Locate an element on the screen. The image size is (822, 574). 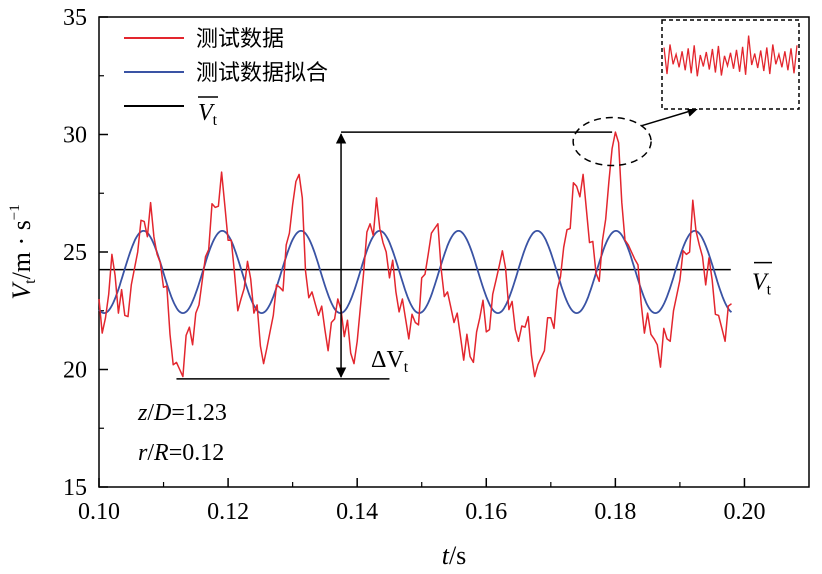
r-over-r-text: r/R=0.12 is located at coordinates (181, 453).